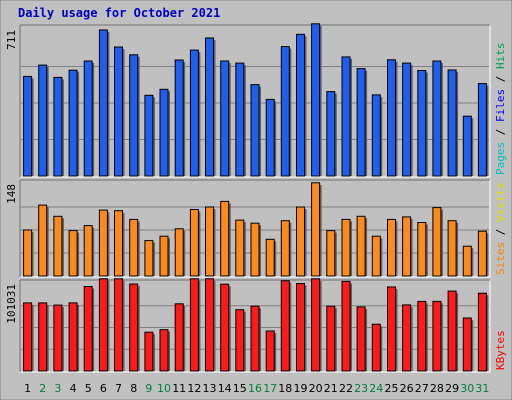  I want to click on day-label: 10, so click(164, 388).